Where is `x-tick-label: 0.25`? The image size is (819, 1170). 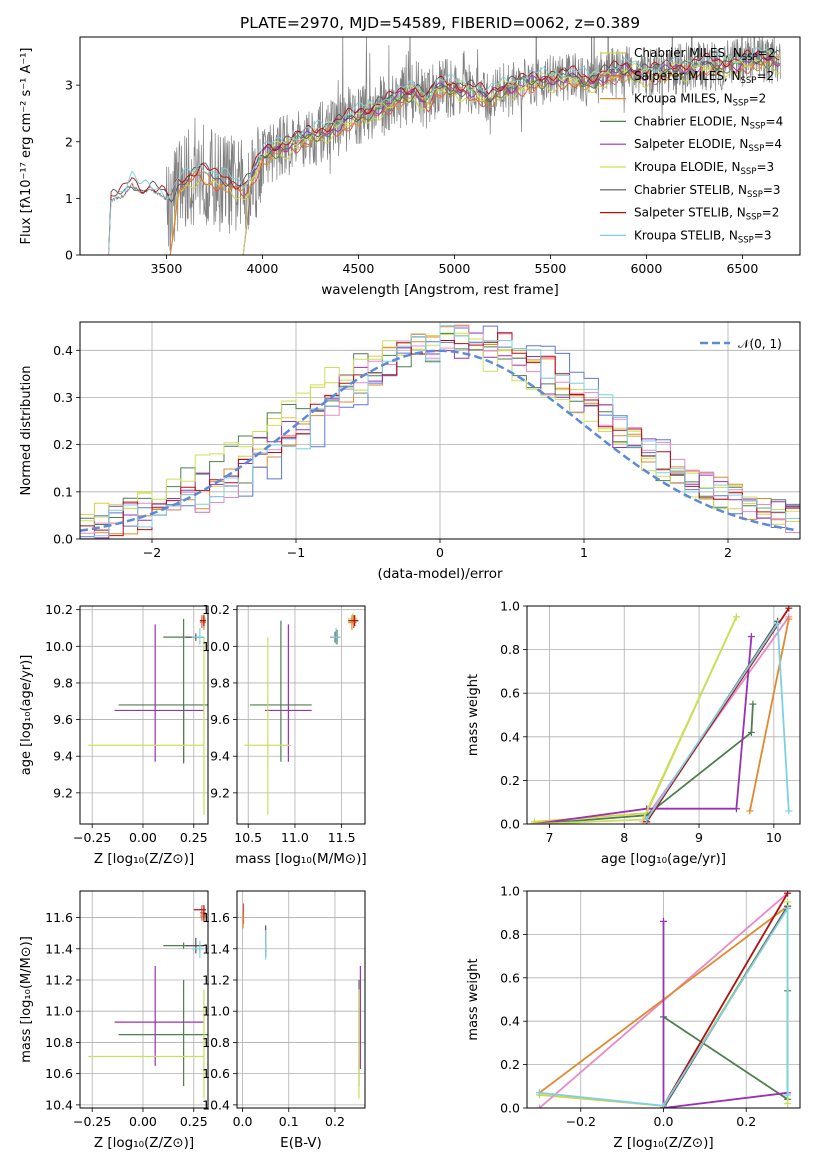
x-tick-label: 0.25 is located at coordinates (194, 1121).